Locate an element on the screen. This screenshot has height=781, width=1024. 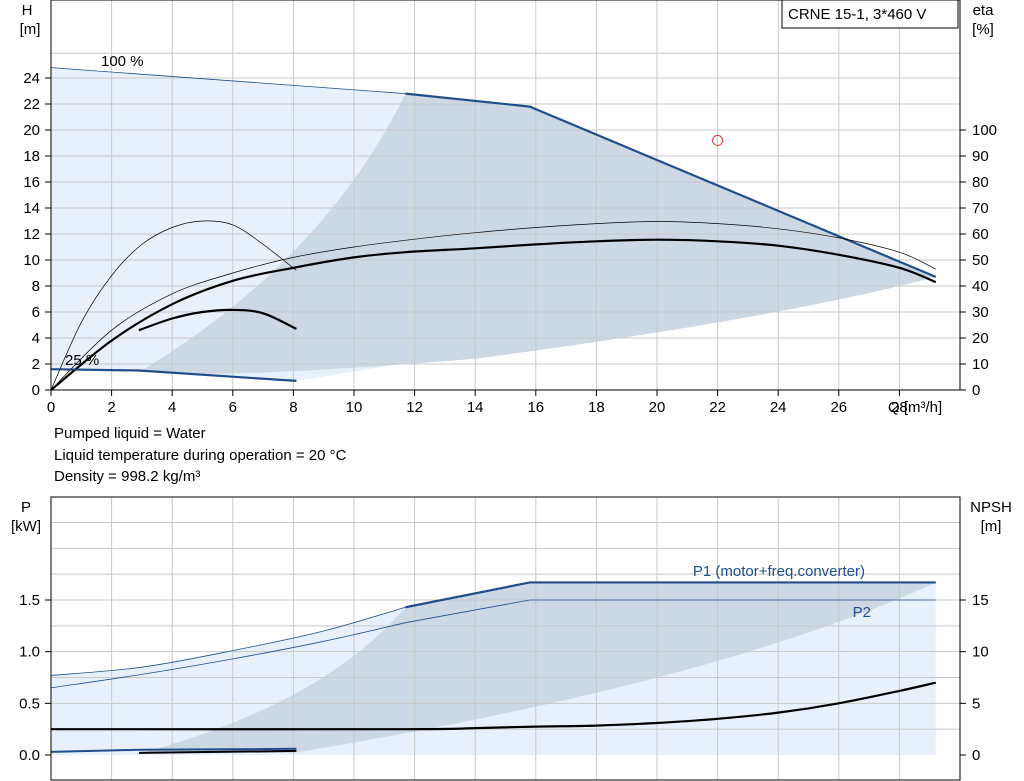
liquid-info-line3: Density = 998.2 kg/m³ is located at coordinates (127, 476).